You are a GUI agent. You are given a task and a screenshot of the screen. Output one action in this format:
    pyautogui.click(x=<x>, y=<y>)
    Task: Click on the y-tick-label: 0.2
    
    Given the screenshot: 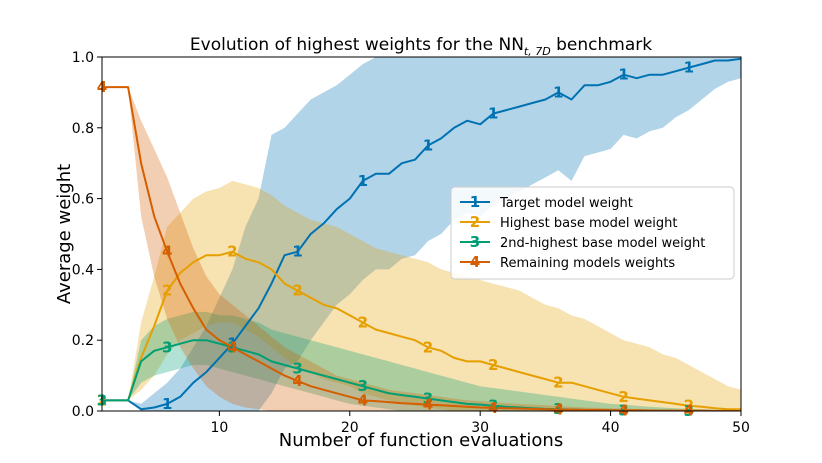 What is the action you would take?
    pyautogui.click(x=83, y=341)
    